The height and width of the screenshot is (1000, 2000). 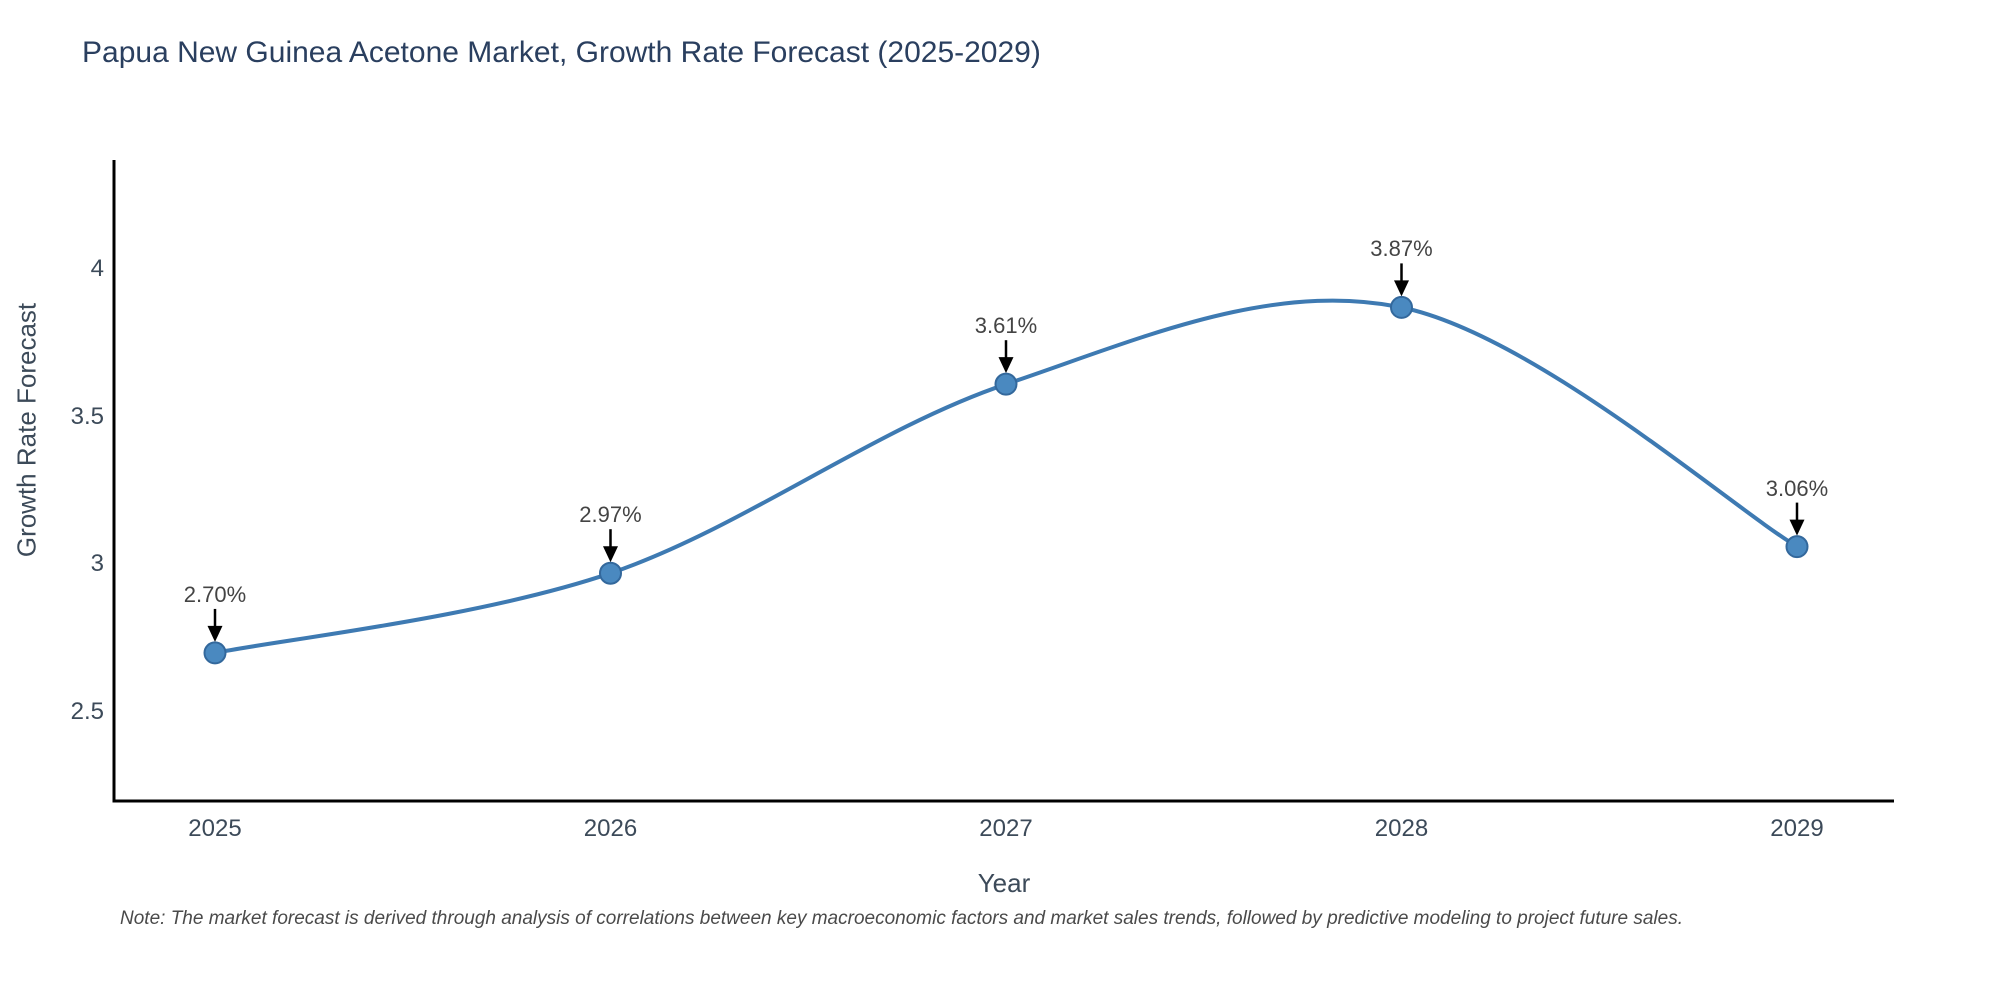 I want to click on y-tick-label: 3, so click(x=97, y=564).